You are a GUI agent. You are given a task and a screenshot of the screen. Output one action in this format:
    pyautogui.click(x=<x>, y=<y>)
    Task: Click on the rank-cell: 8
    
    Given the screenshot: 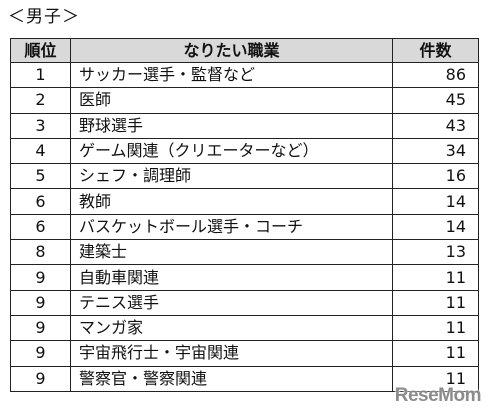 What is the action you would take?
    pyautogui.click(x=40, y=252)
    